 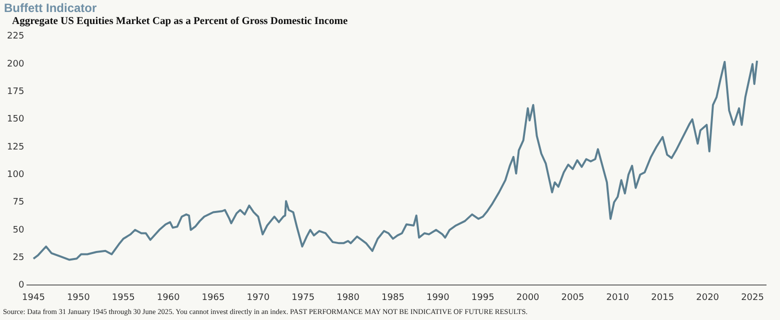 I want to click on y-tick-label: 125, so click(x=15, y=147).